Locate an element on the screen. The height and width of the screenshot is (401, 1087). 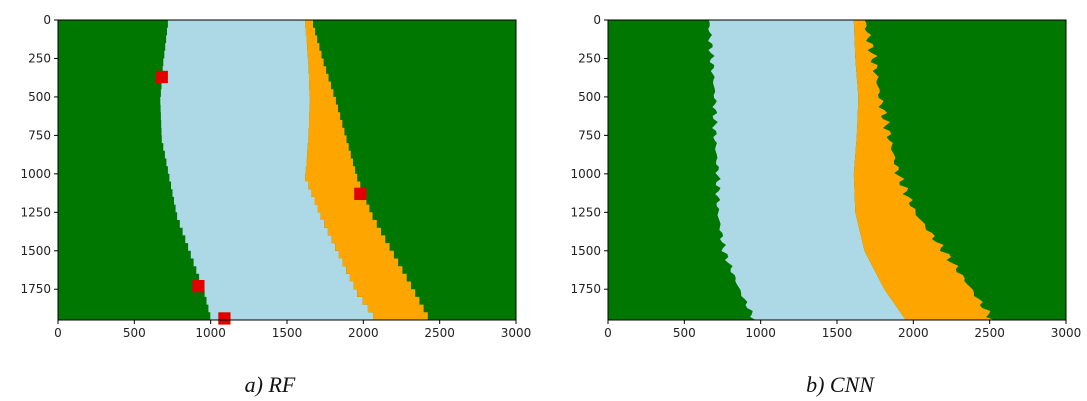
caption-cnn: b) CNN is located at coordinates (840, 384).